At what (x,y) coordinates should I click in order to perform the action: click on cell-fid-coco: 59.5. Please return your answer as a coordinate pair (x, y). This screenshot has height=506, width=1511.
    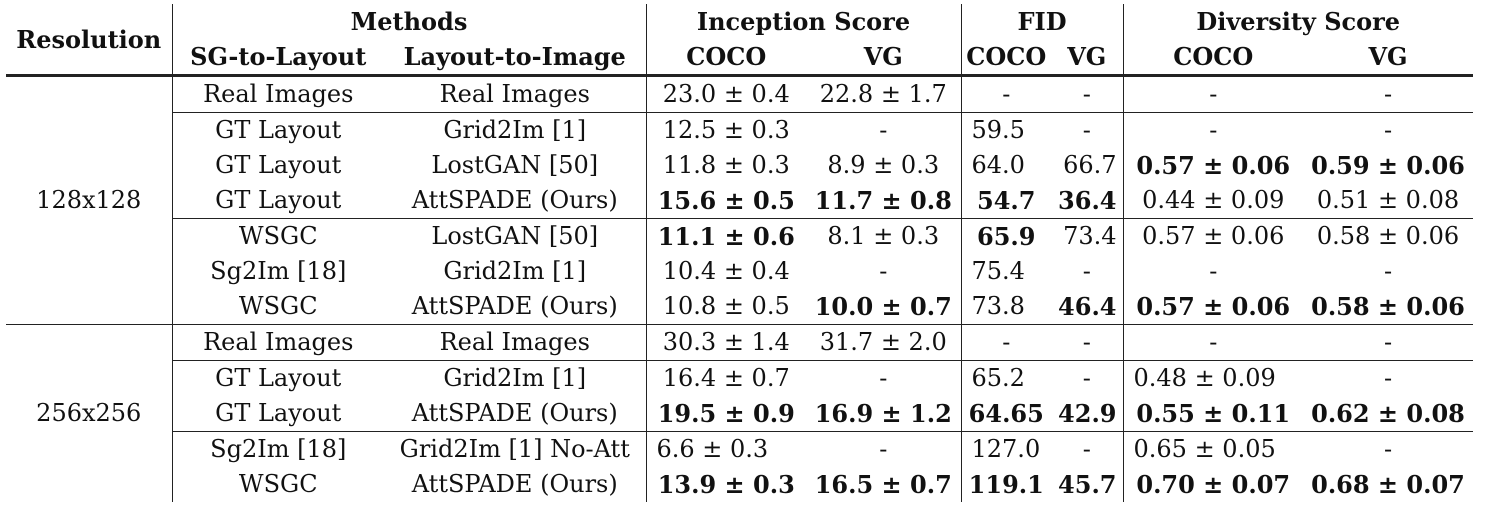
    Looking at the image, I should click on (1005, 130).